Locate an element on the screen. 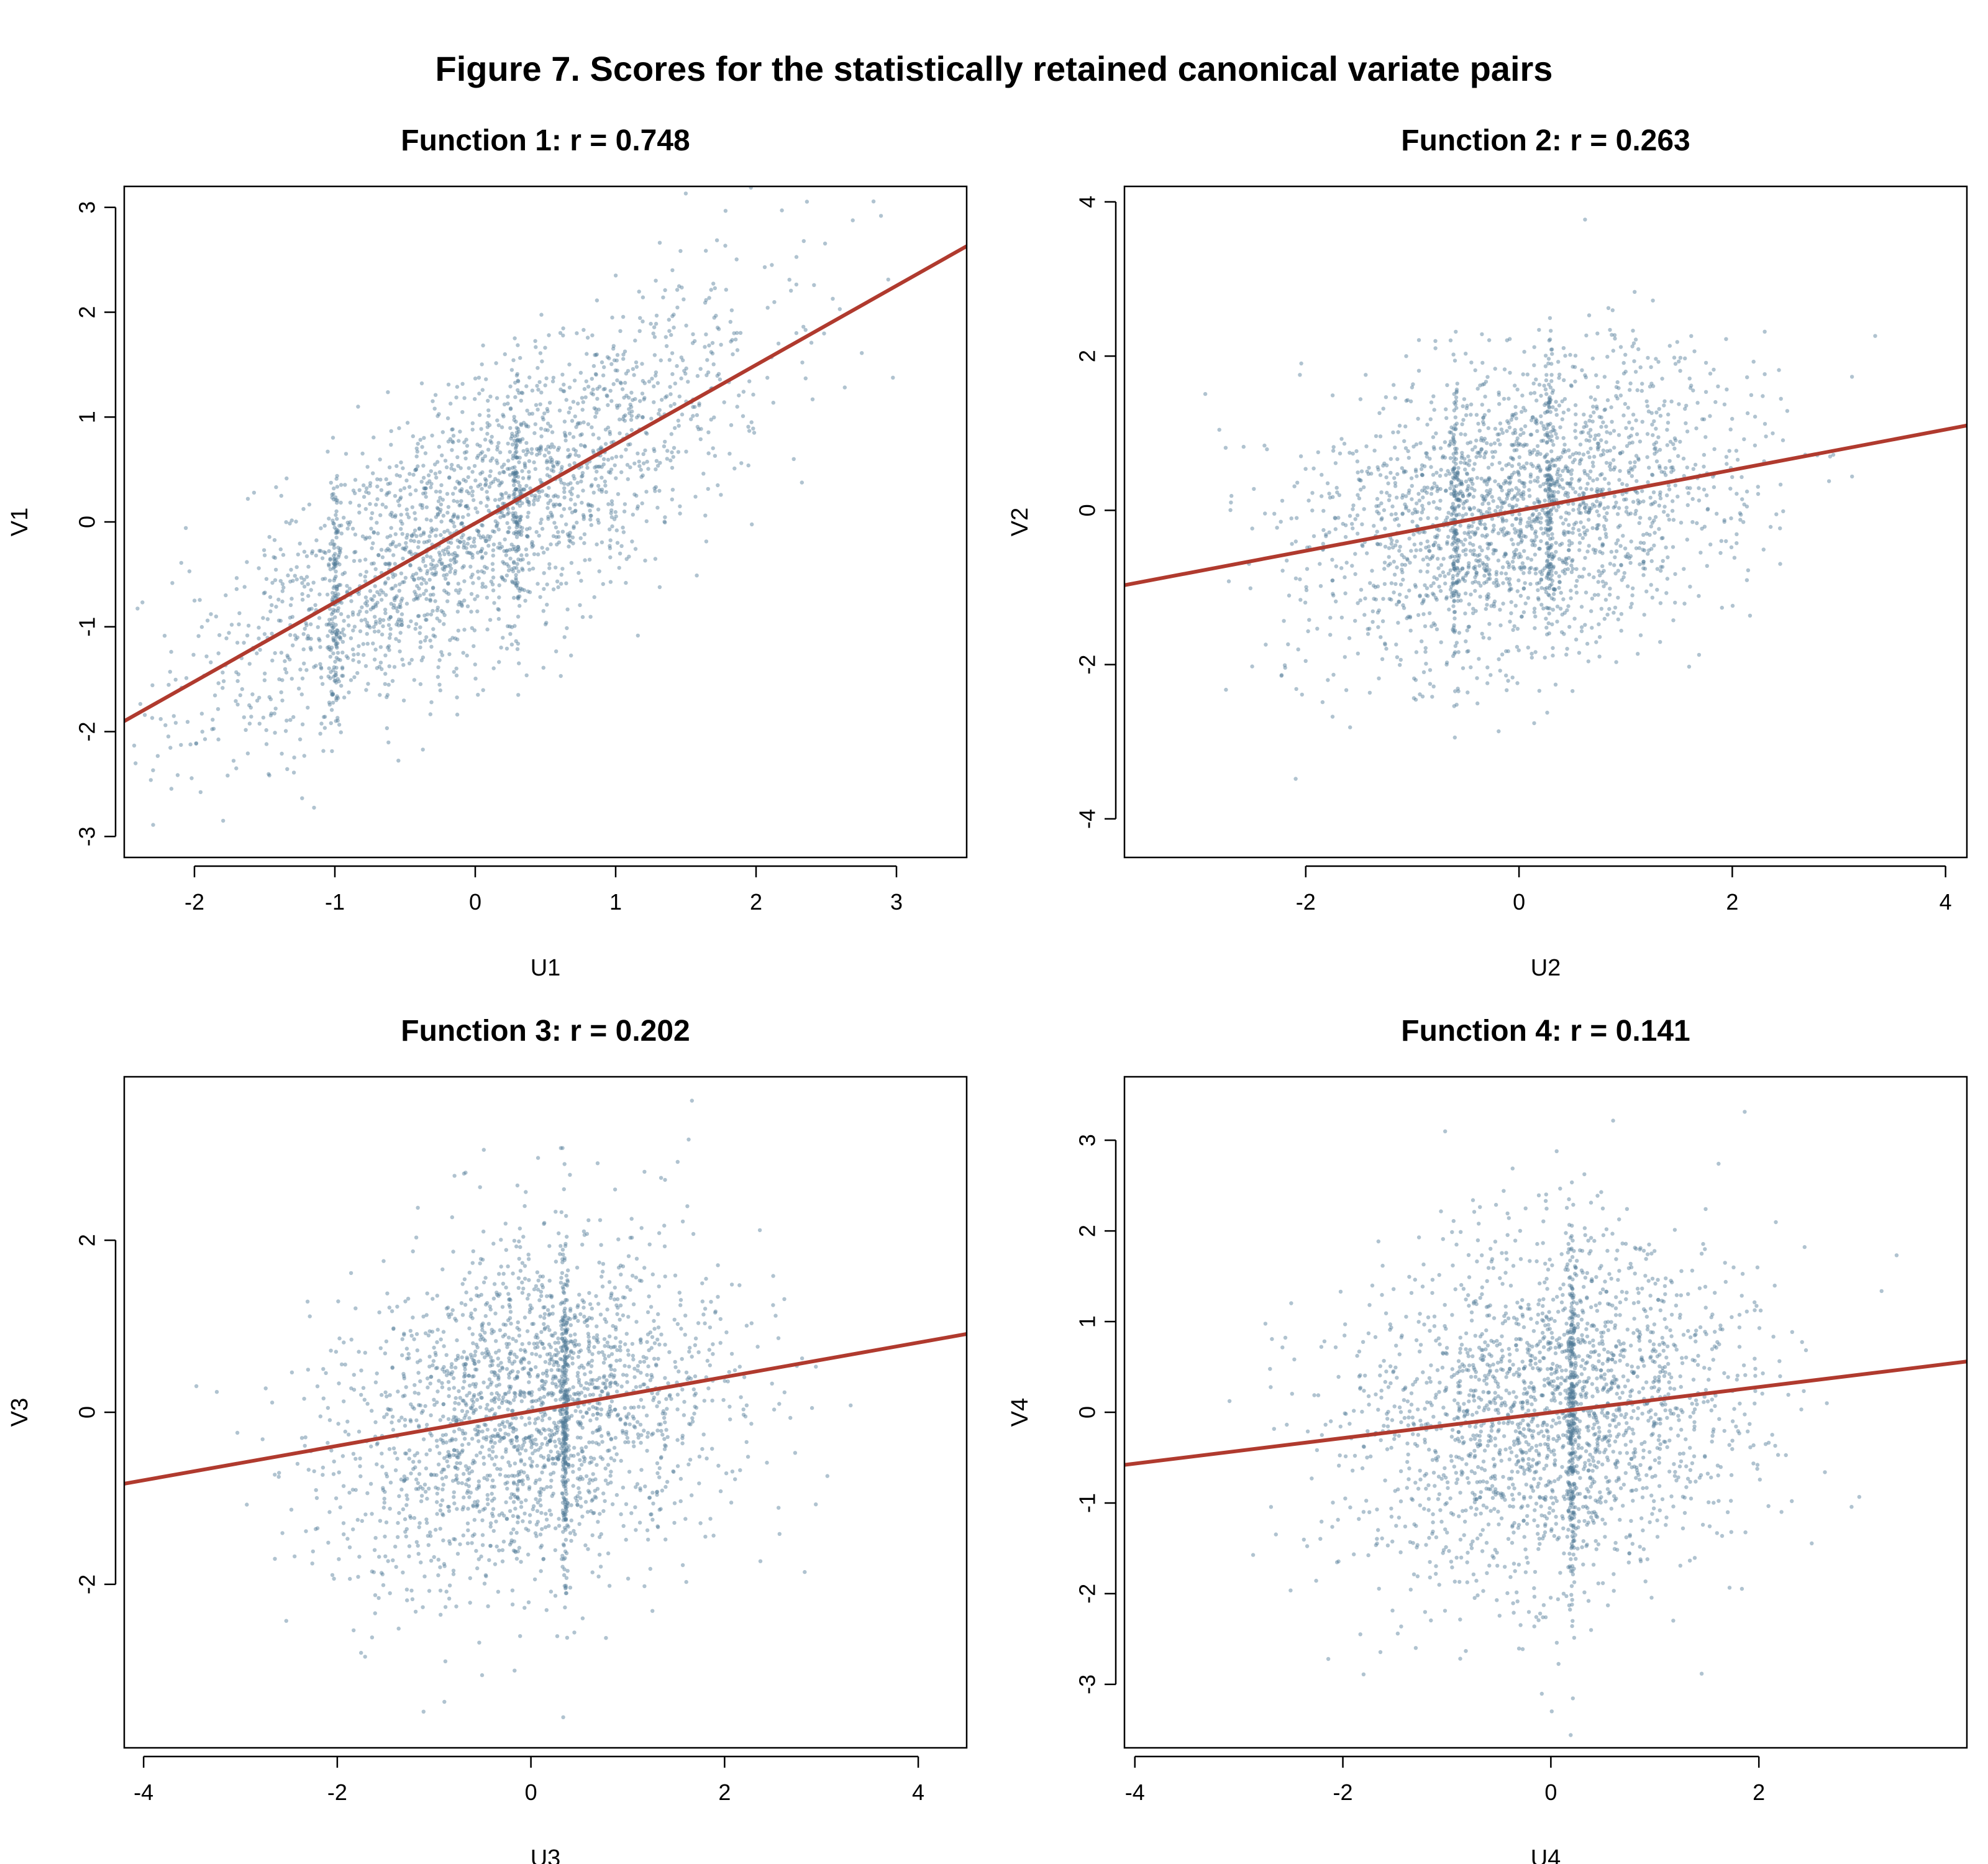 Image resolution: width=1988 pixels, height=1864 pixels. y-axis-label: V1 is located at coordinates (20, 522).